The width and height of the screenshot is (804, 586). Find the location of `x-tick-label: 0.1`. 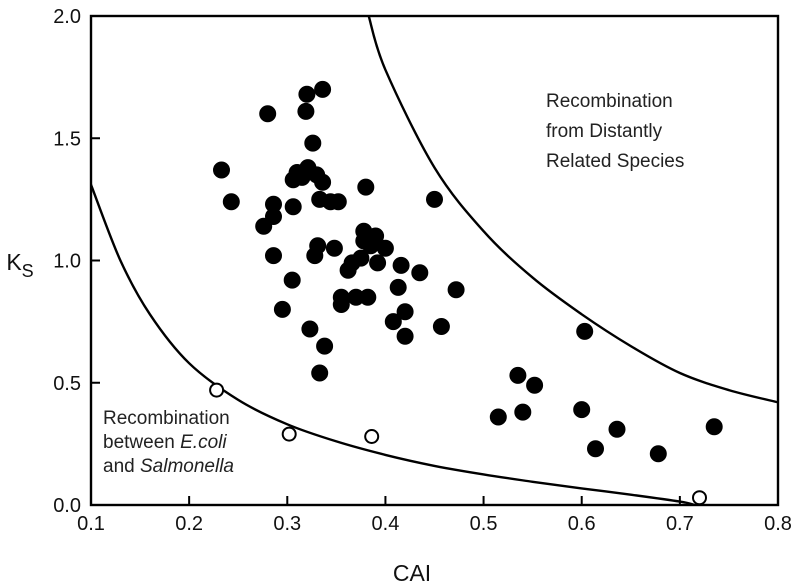

x-tick-label: 0.1 is located at coordinates (91, 524).